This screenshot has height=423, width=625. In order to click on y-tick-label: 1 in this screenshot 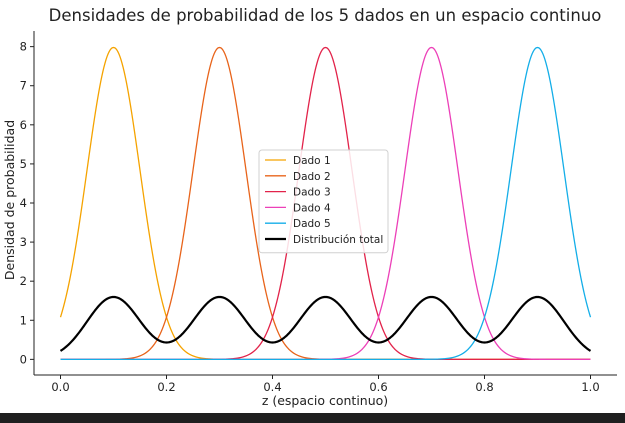, I will do `click(23, 320)`.